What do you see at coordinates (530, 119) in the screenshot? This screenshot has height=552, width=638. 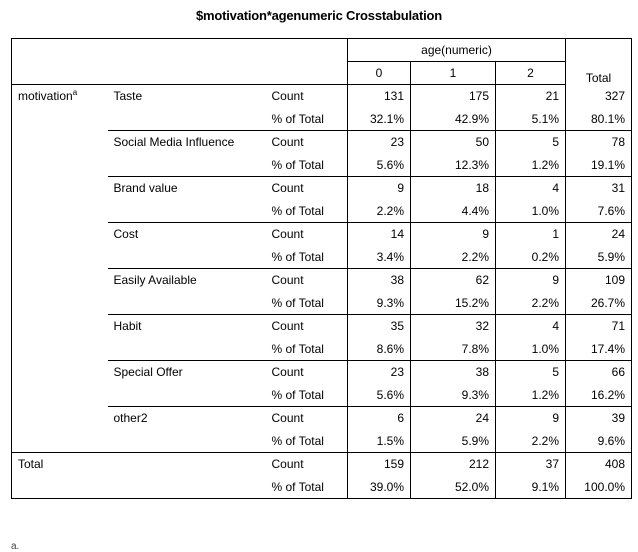 I see `percent-cell: 5.1%` at bounding box center [530, 119].